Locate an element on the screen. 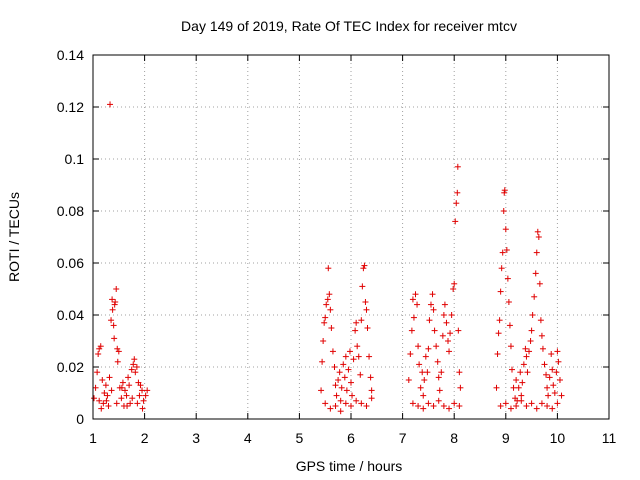 The image size is (640, 480). y-tick-label: 0.14 is located at coordinates (70, 55).